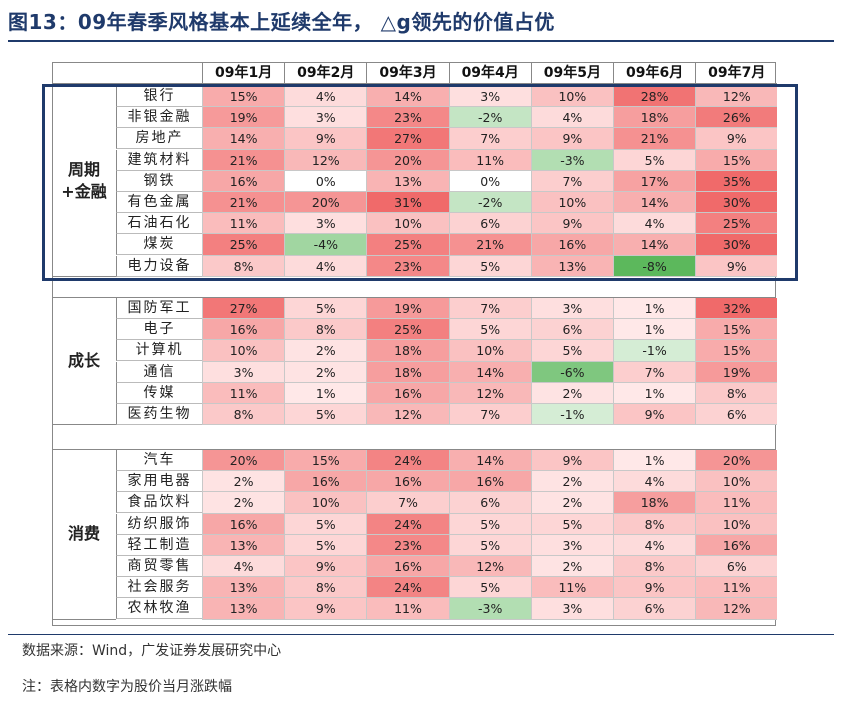  Describe the element at coordinates (736, 309) in the screenshot. I see `data-cell: 32%` at that location.